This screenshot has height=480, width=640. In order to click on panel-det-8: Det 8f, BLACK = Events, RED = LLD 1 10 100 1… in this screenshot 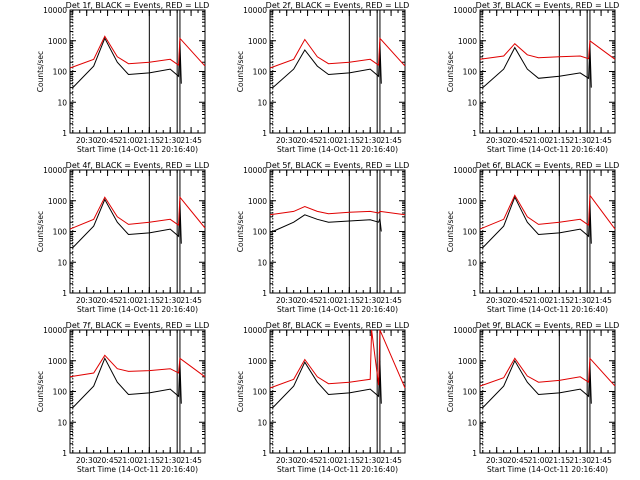, I will do `click(322, 397)`.